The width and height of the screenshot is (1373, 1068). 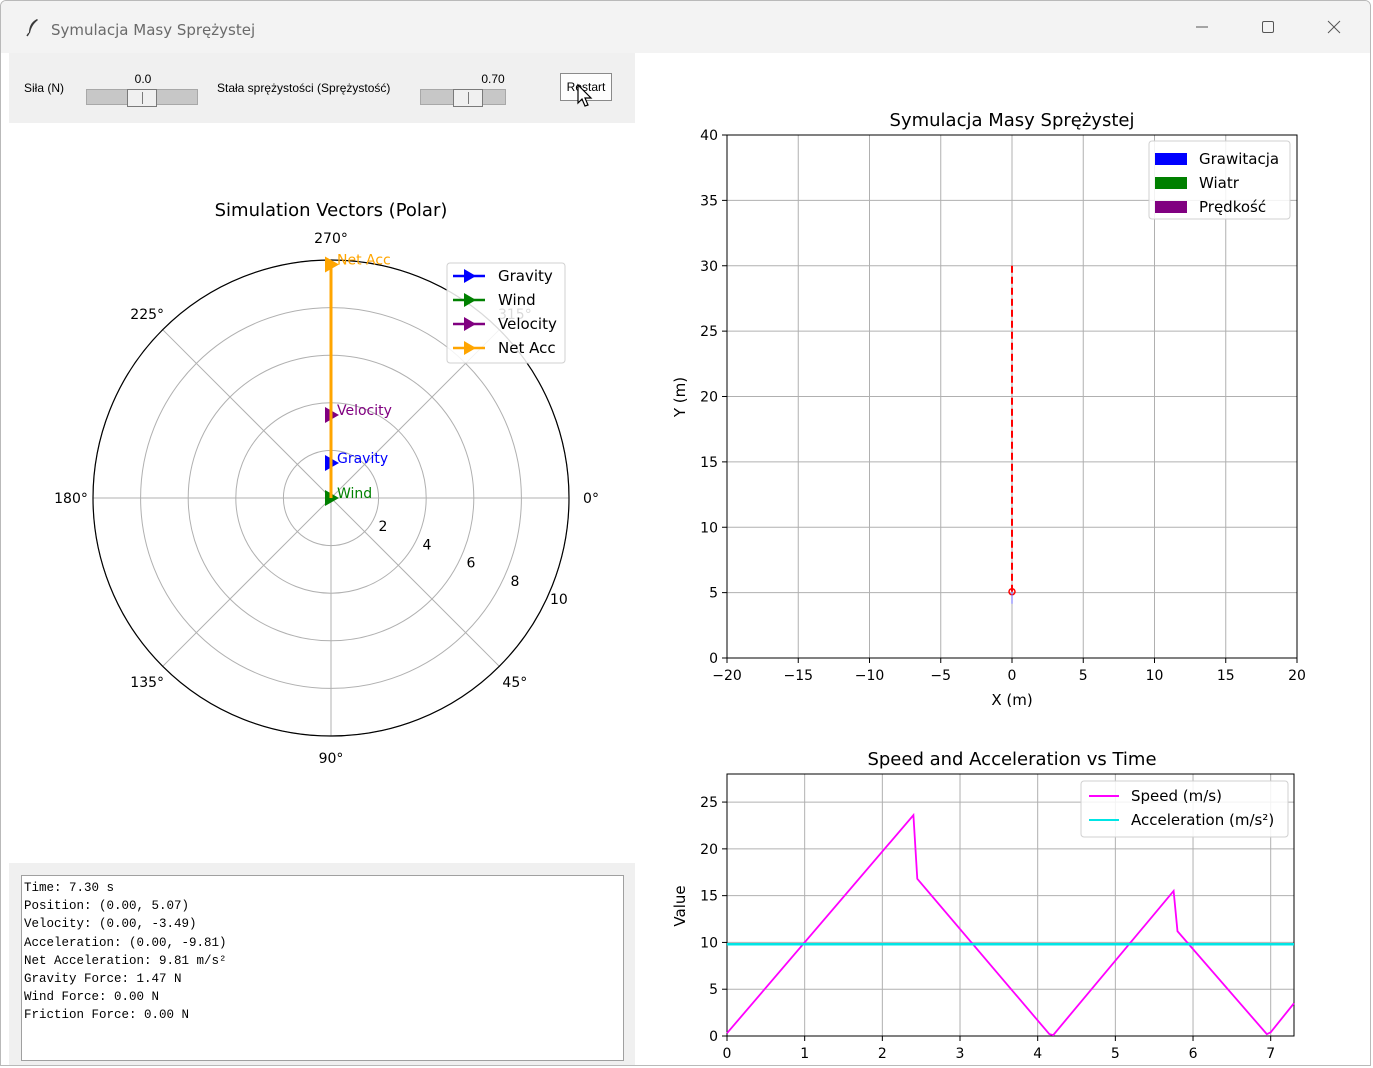 I want to click on maximize-button, so click(x=1268, y=27).